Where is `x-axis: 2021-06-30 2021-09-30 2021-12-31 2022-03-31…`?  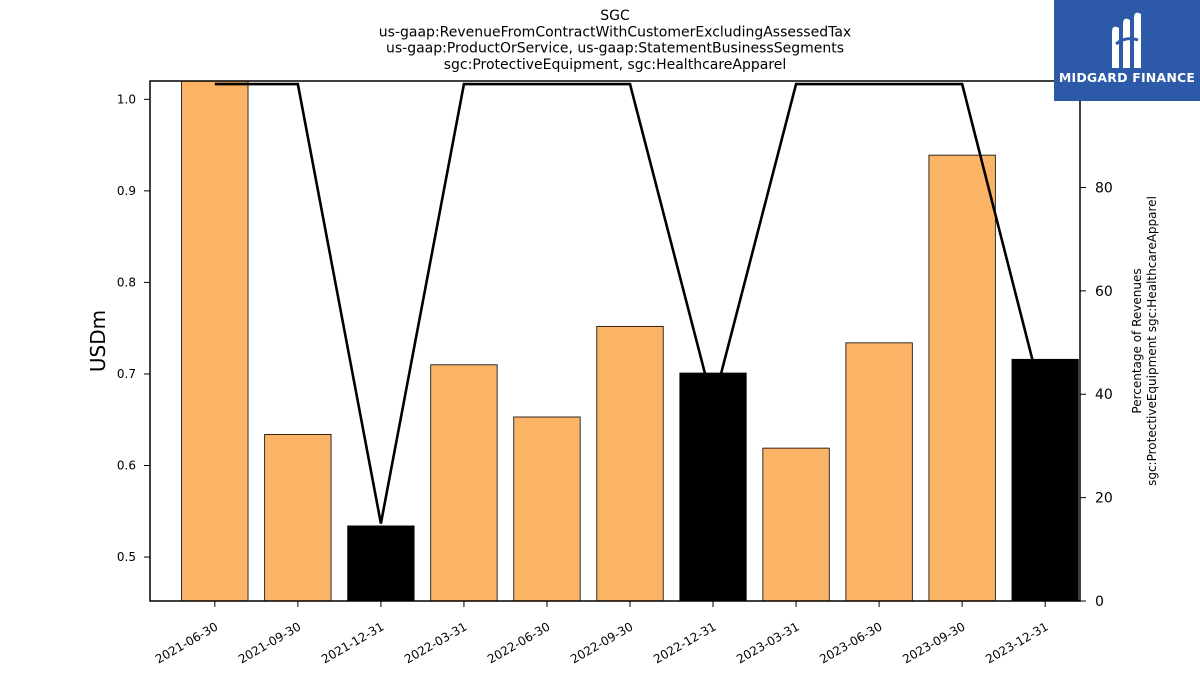
x-axis: 2021-06-30 2021-09-30 2021-12-31 2022-03-31… is located at coordinates (602, 633).